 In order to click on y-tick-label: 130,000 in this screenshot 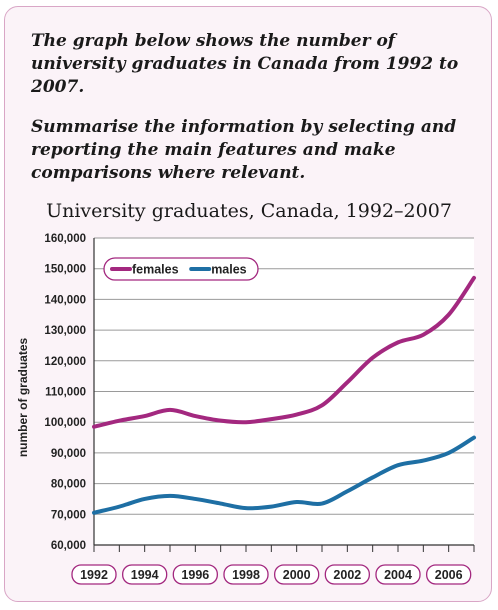, I will do `click(65, 331)`.